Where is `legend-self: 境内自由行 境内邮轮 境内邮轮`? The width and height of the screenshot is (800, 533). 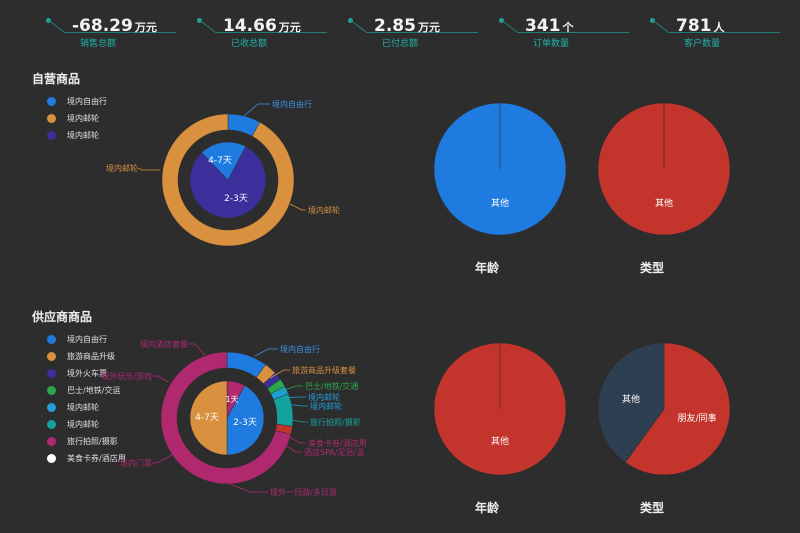 legend-self: 境内自由行 境内邮轮 境内邮轮 is located at coordinates (77, 118).